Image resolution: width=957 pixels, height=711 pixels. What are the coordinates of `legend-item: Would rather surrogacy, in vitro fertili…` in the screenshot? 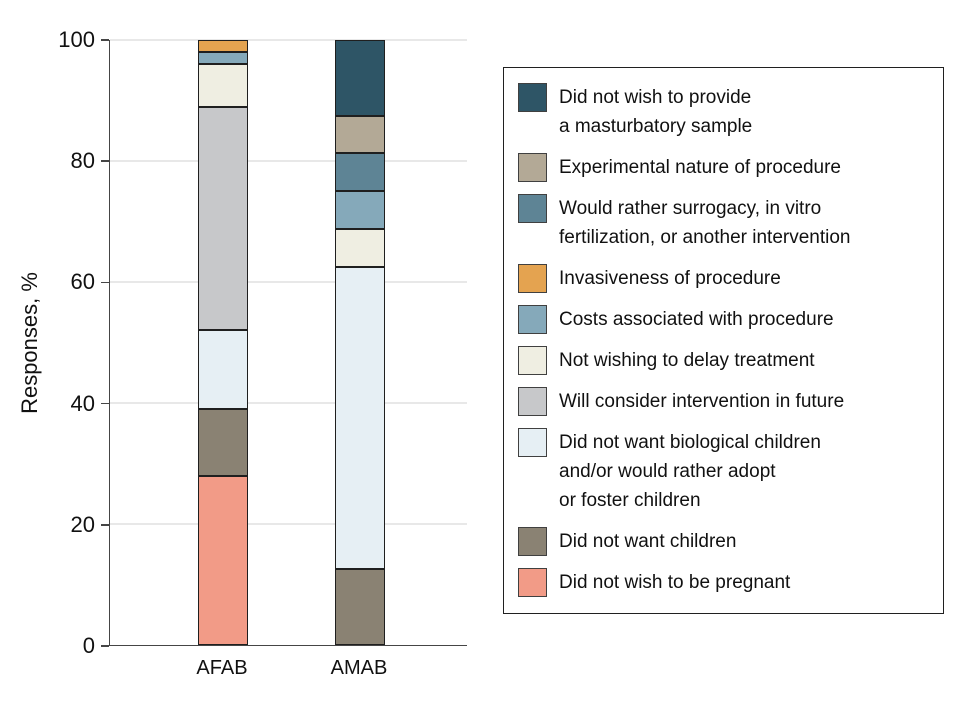 It's located at (723, 223).